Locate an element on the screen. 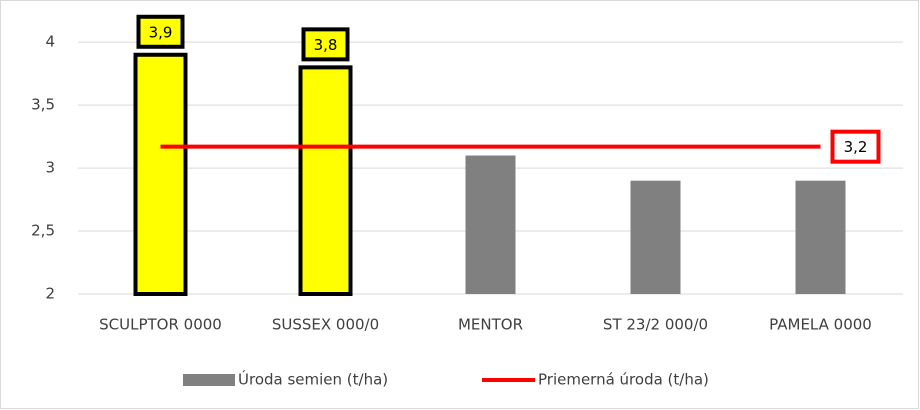 This screenshot has height=410, width=920. average-label: 3,2 is located at coordinates (856, 147).